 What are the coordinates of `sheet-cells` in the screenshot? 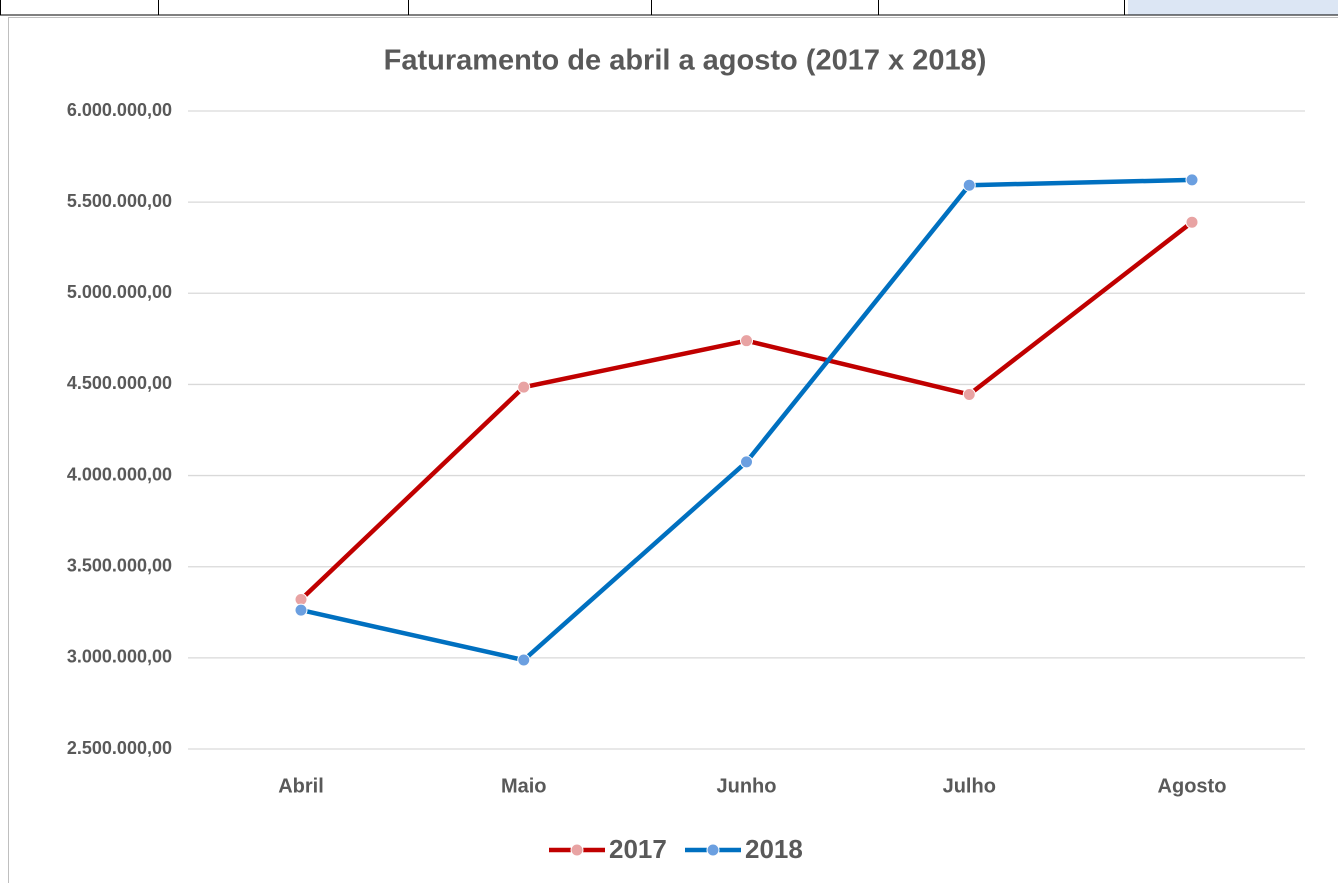 It's located at (669, 8).